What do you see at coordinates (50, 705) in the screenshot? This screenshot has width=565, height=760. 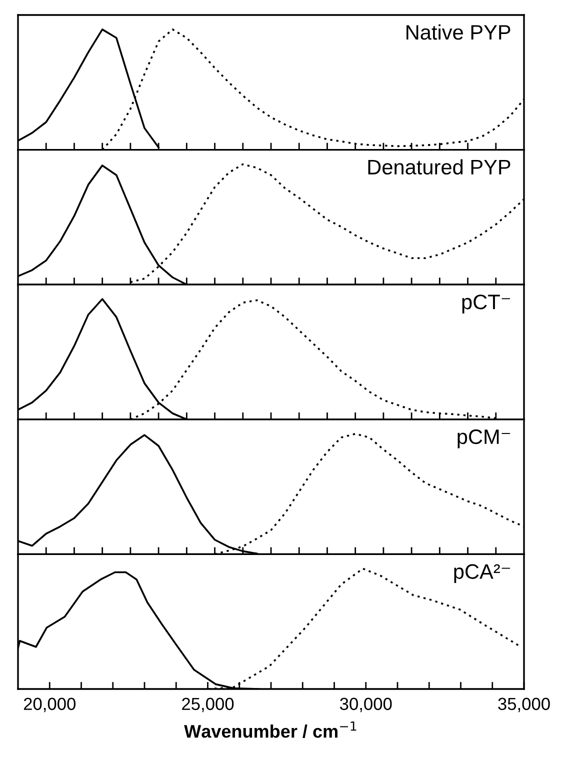 I see `x-tick-label: 20,000` at bounding box center [50, 705].